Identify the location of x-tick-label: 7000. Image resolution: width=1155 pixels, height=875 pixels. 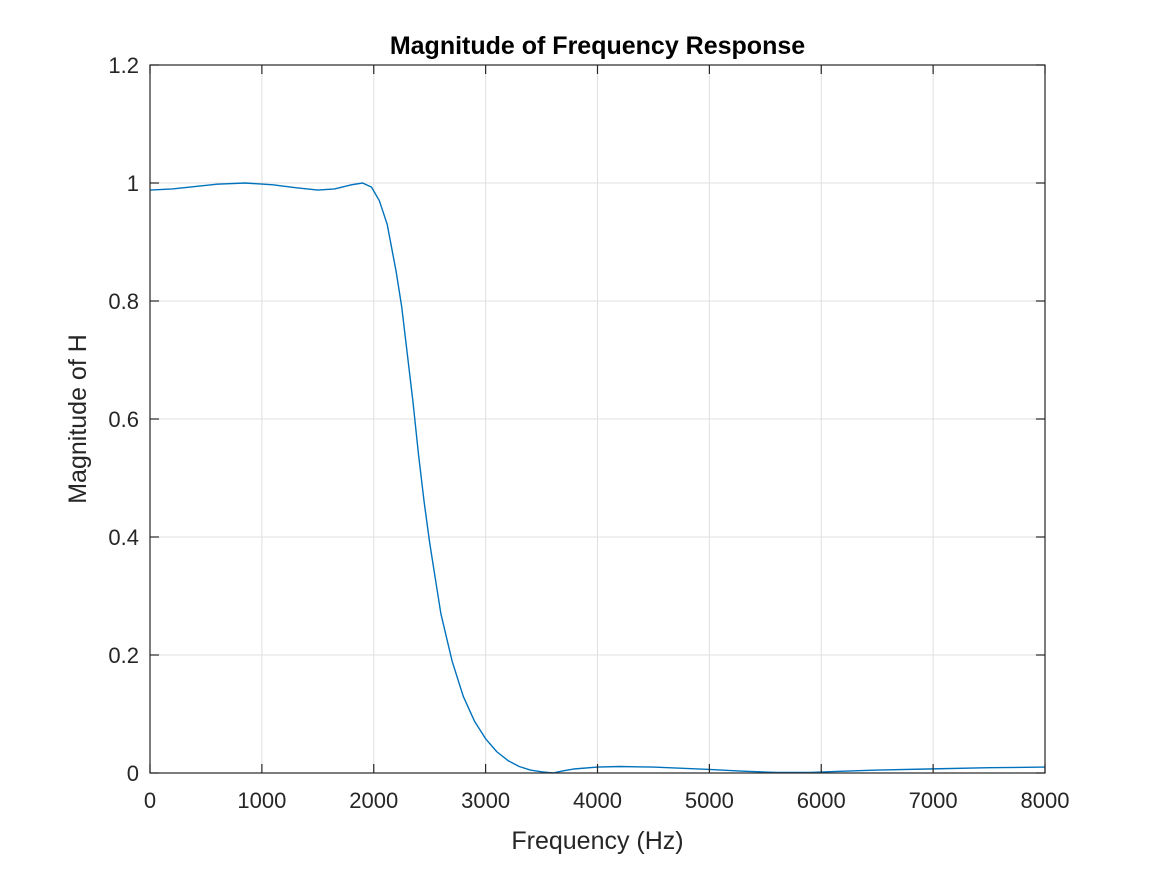
(933, 800).